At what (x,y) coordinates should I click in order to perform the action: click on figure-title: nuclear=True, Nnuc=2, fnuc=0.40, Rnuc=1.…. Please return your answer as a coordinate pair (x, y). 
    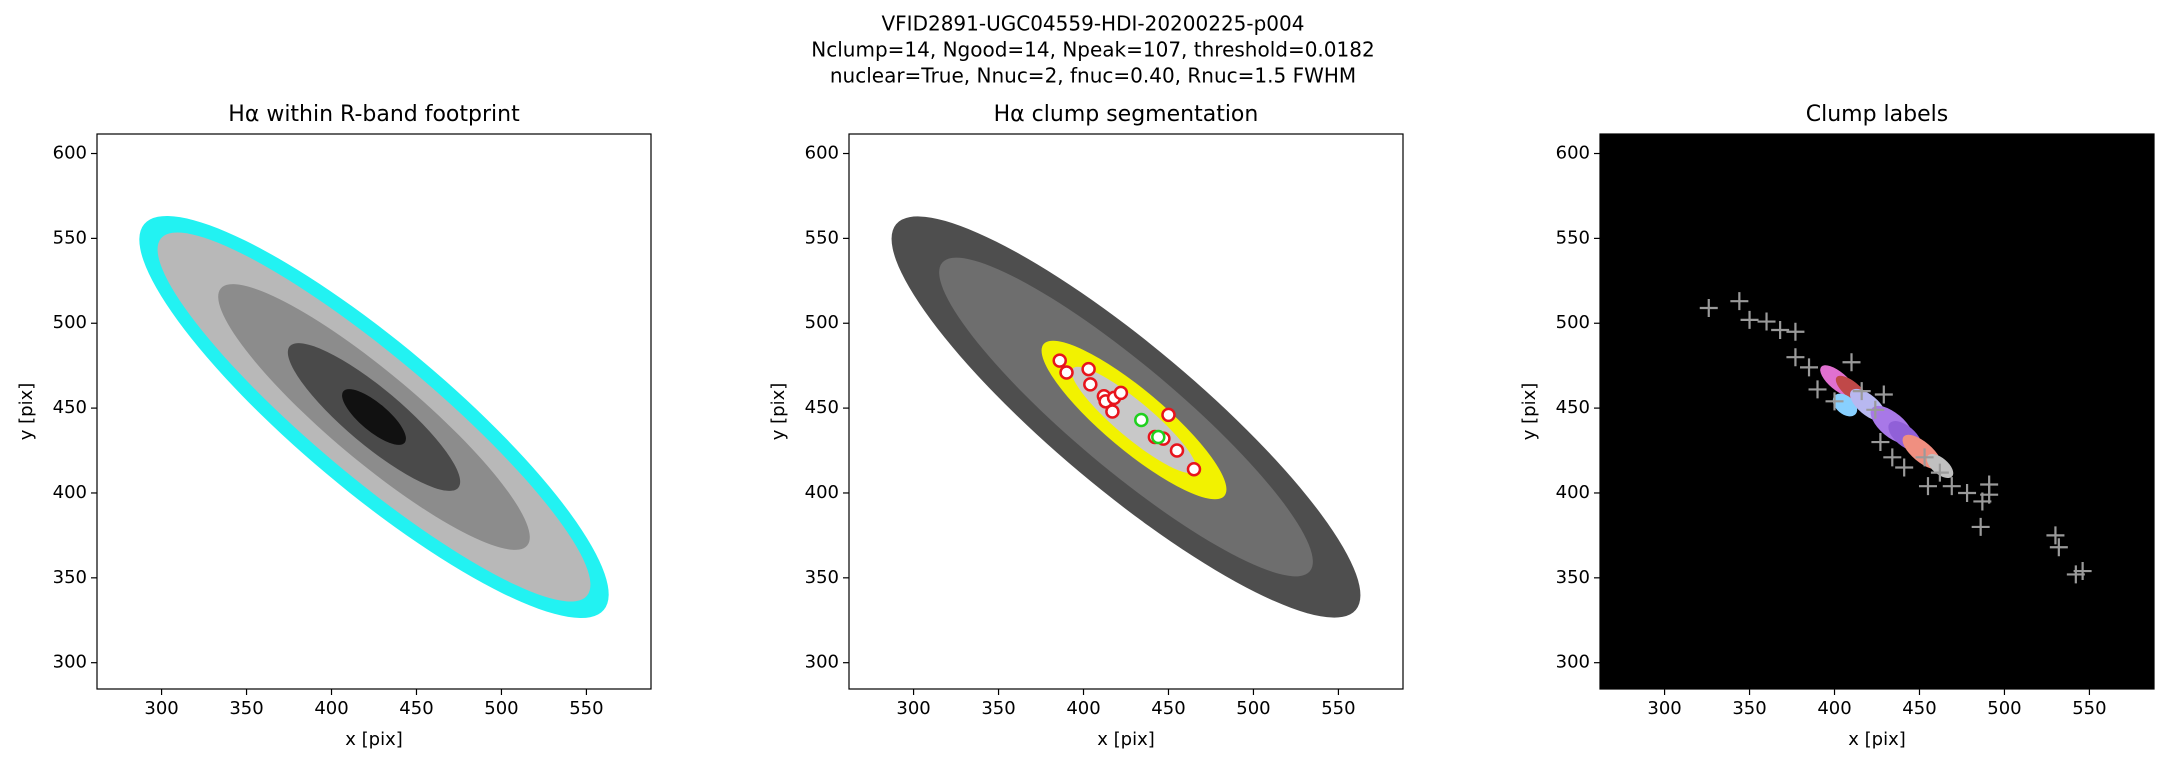
    Looking at the image, I should click on (1093, 76).